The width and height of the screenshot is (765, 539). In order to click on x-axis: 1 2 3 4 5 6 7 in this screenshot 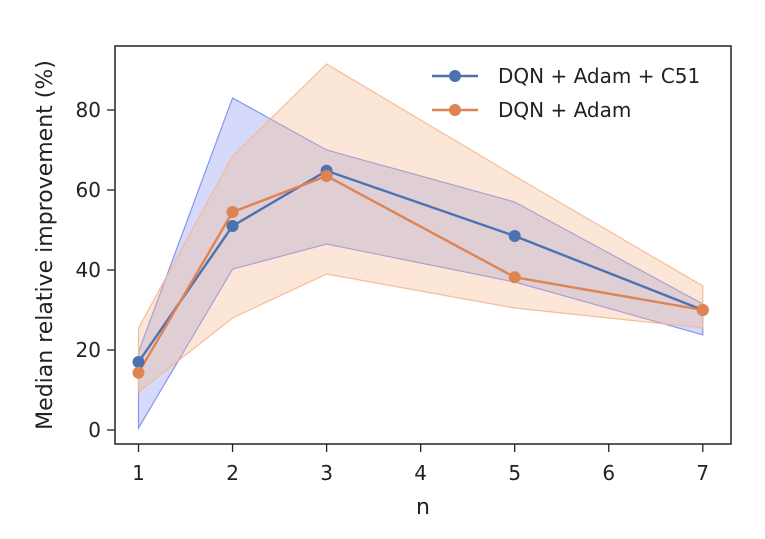, I will do `click(420, 464)`.